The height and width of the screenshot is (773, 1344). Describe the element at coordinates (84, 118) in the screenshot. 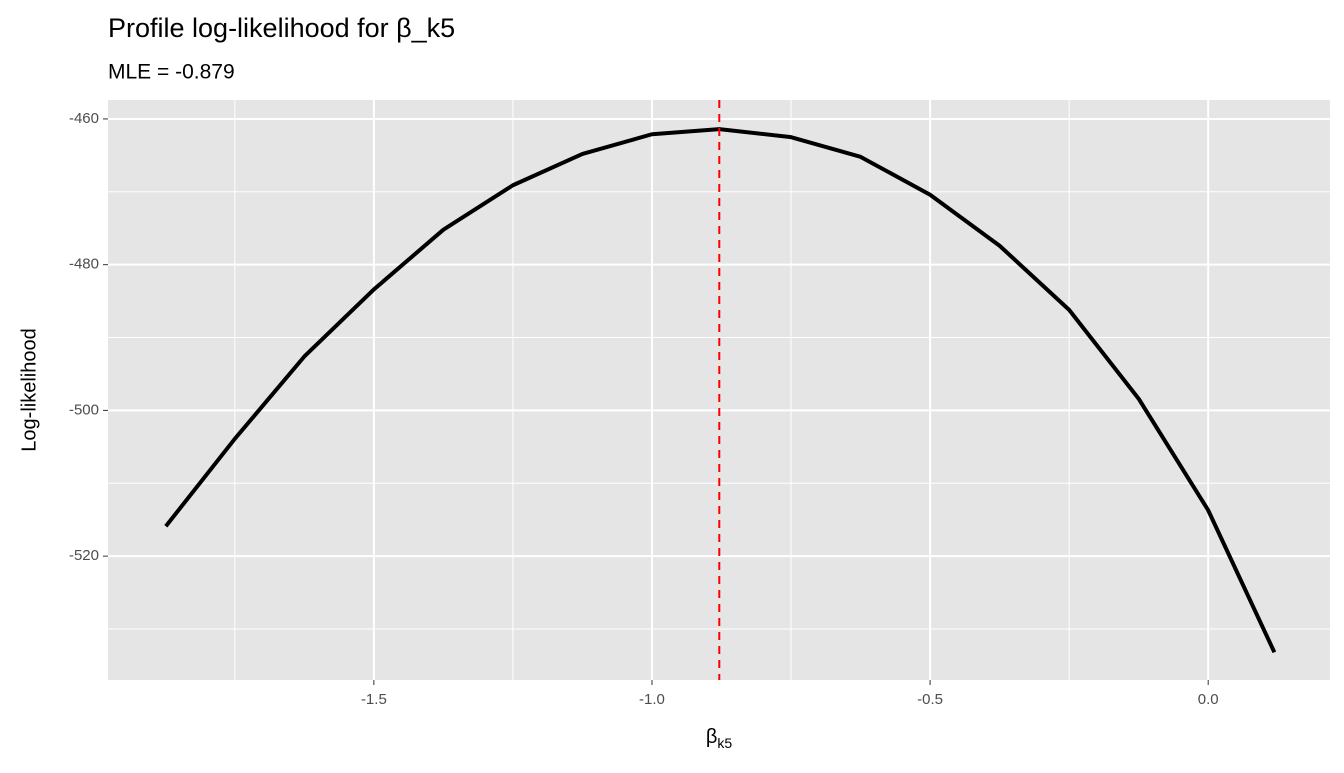

I see `y-tick-label: -460` at that location.